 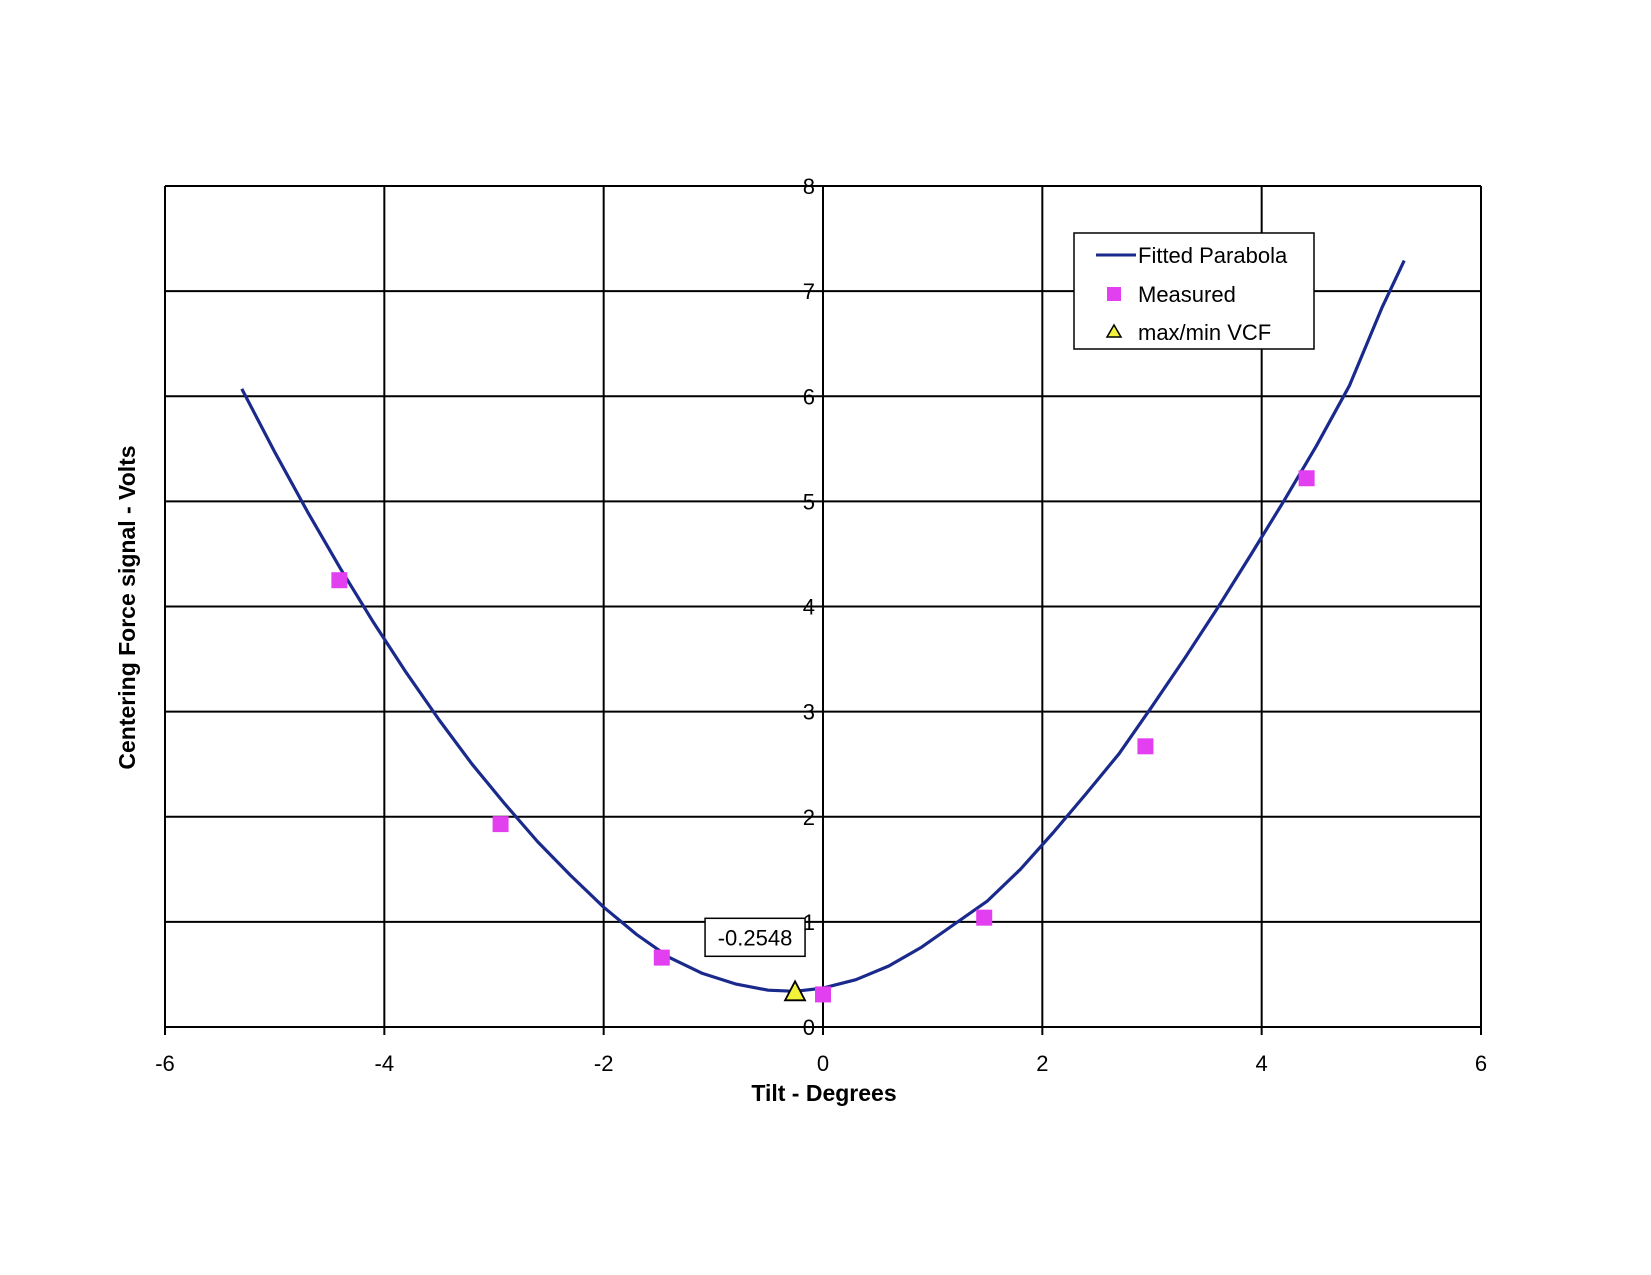 What do you see at coordinates (1262, 1063) in the screenshot?
I see `x-tick-label: 4` at bounding box center [1262, 1063].